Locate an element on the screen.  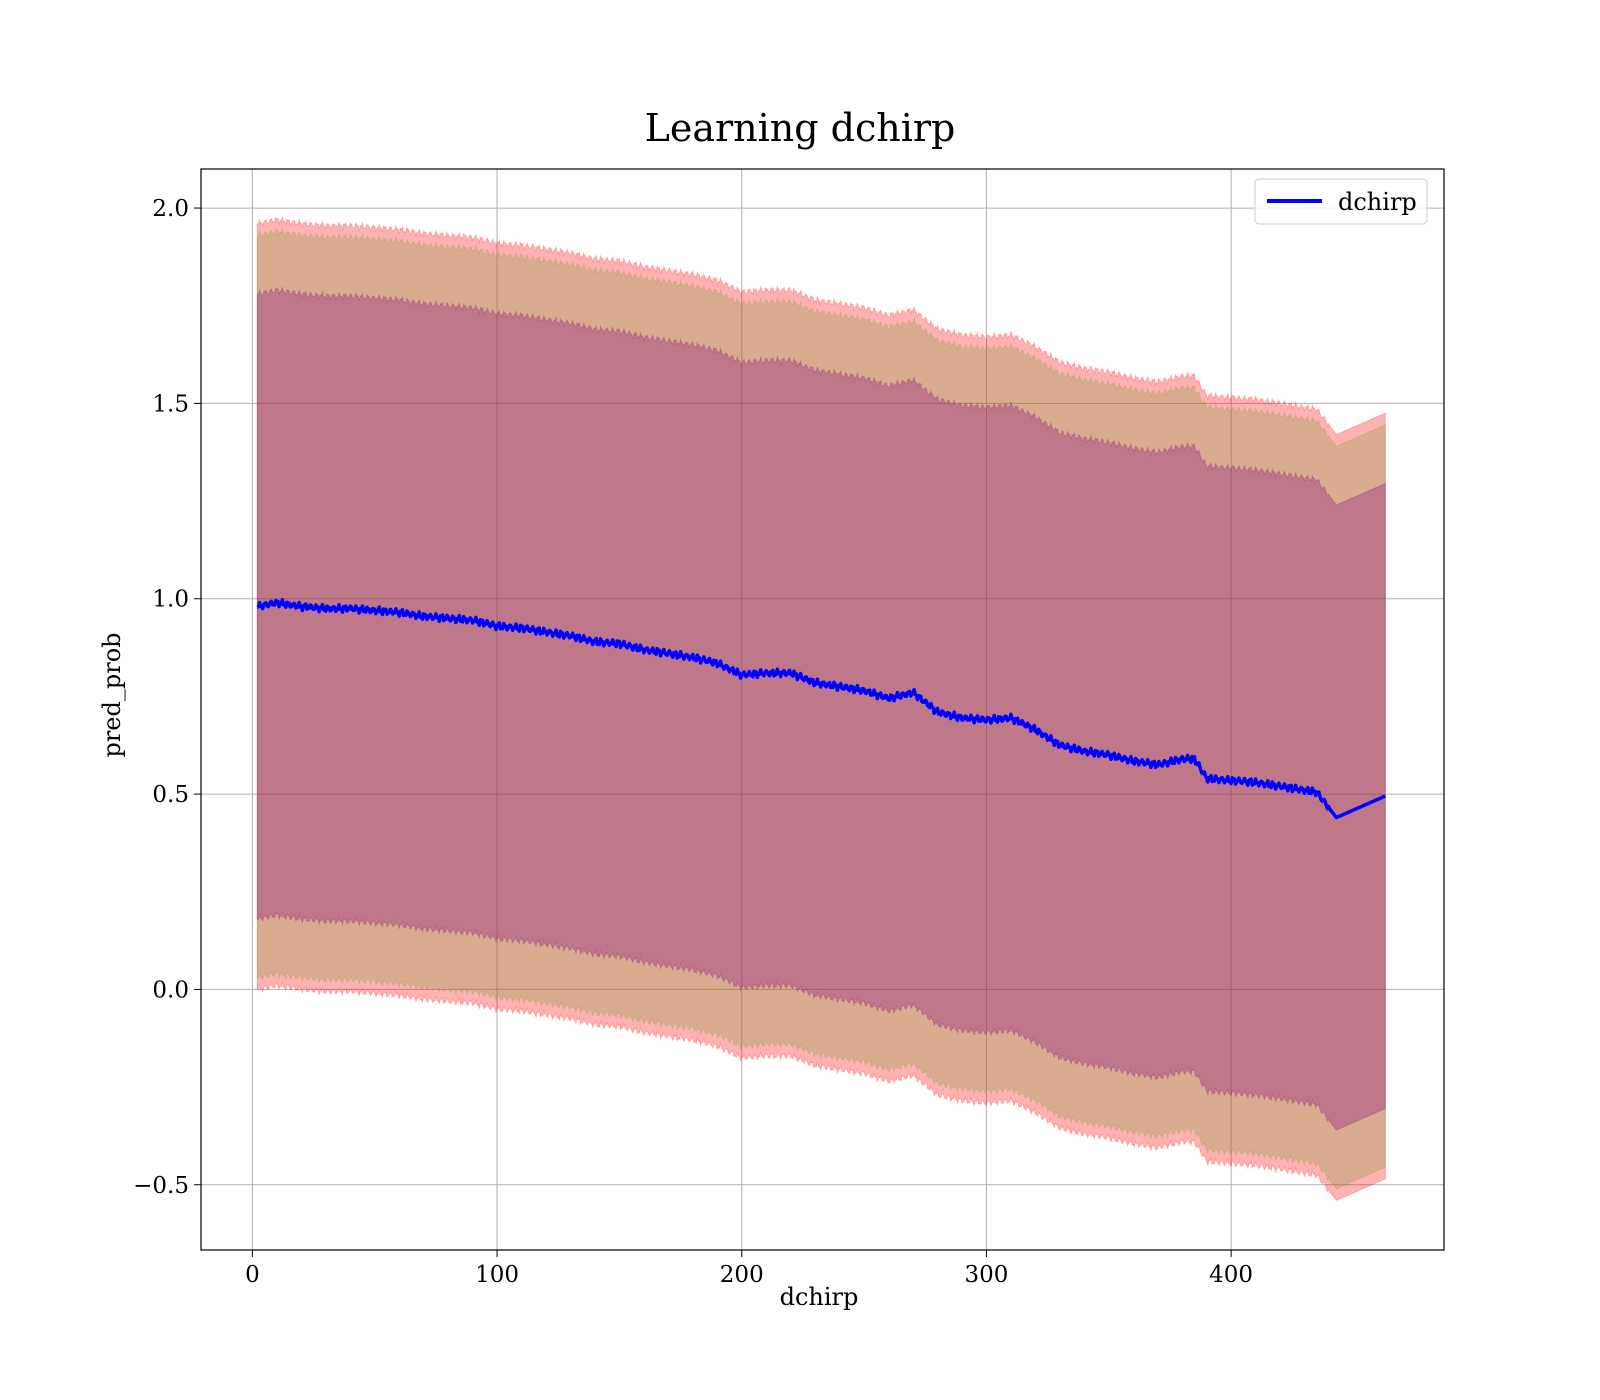
y-tick-label-4: 1.5 is located at coordinates (170, 404).